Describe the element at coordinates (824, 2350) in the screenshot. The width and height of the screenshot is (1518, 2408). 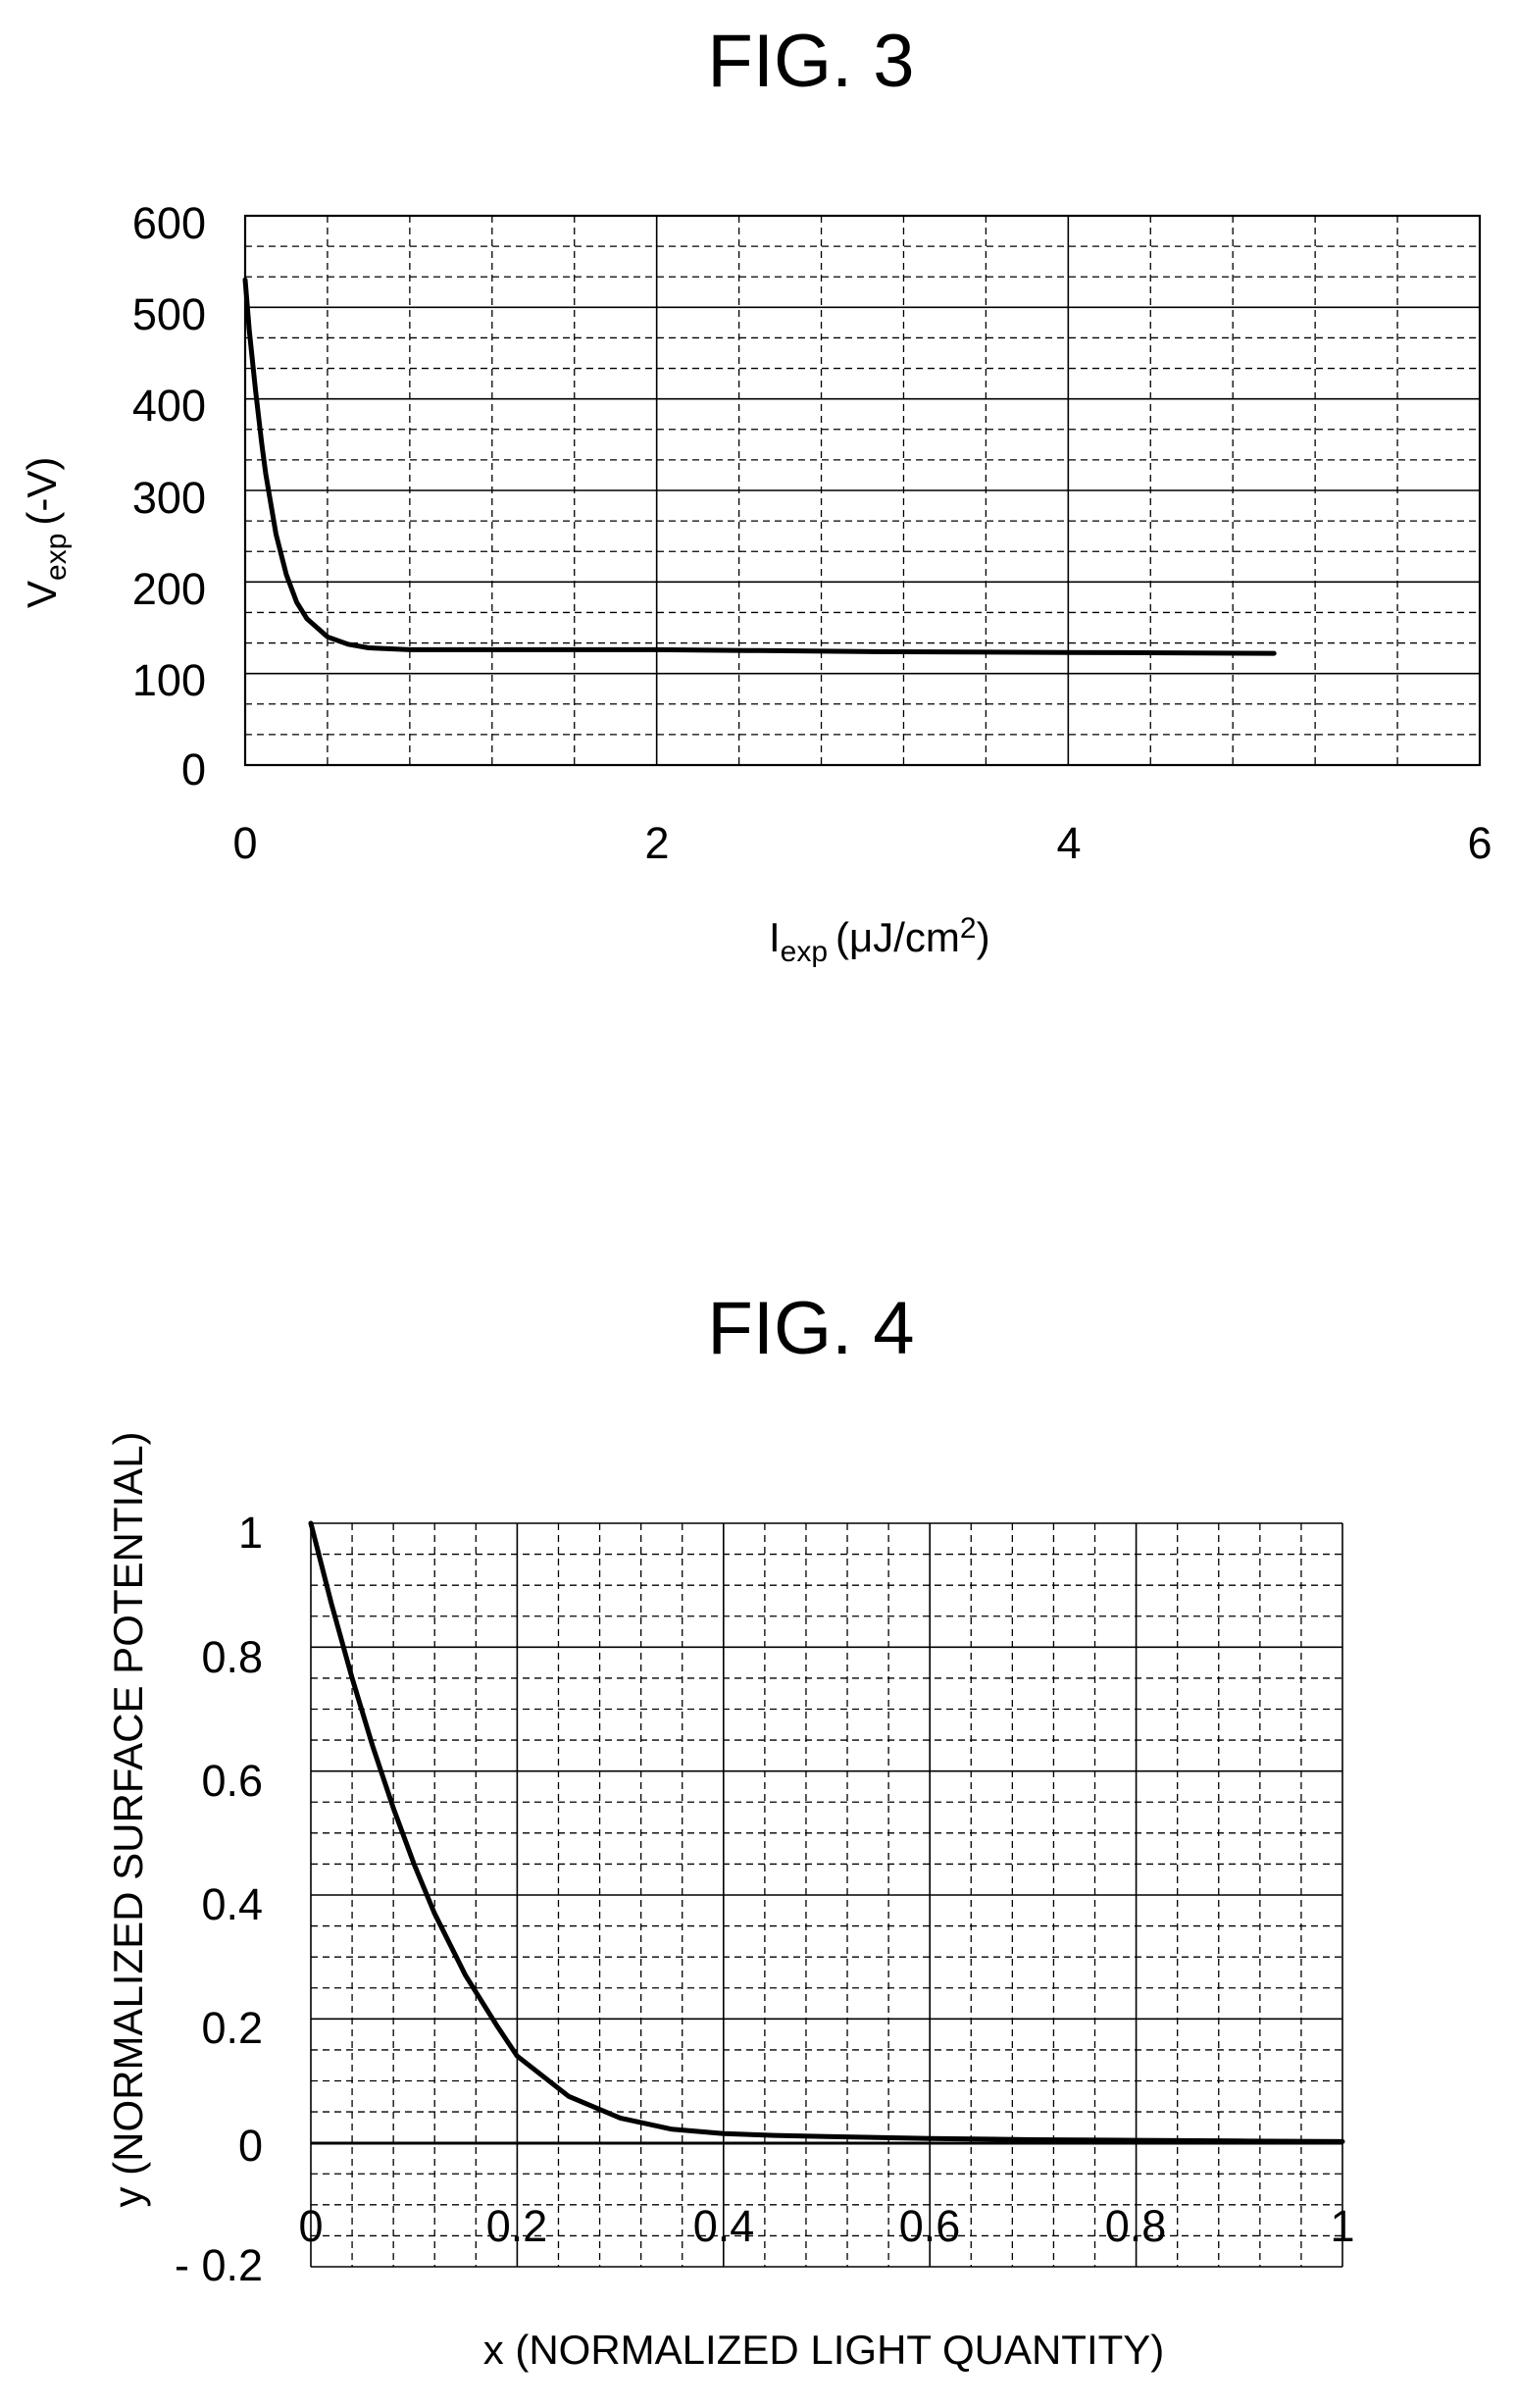
I see `fig4-x-axis-label: x (NORMALIZED LIGHT QUANTITY)` at that location.